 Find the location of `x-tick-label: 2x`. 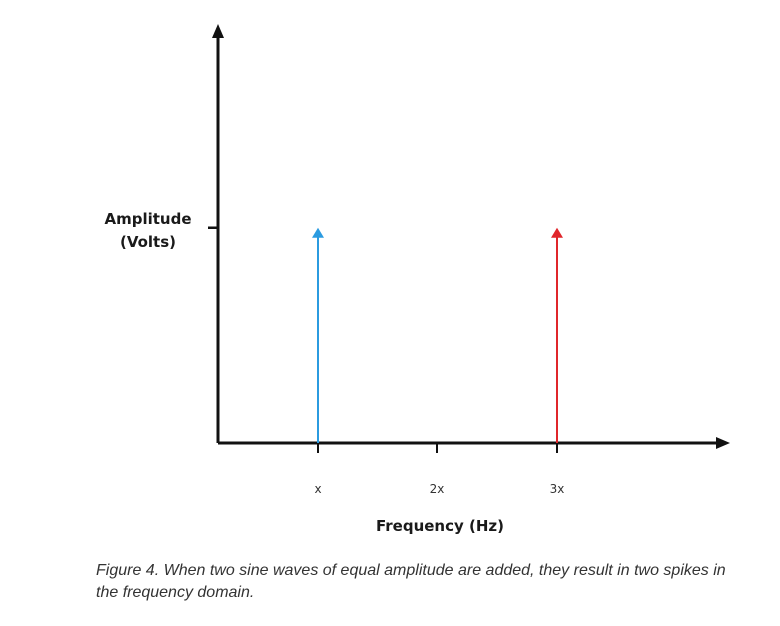

x-tick-label: 2x is located at coordinates (437, 489).